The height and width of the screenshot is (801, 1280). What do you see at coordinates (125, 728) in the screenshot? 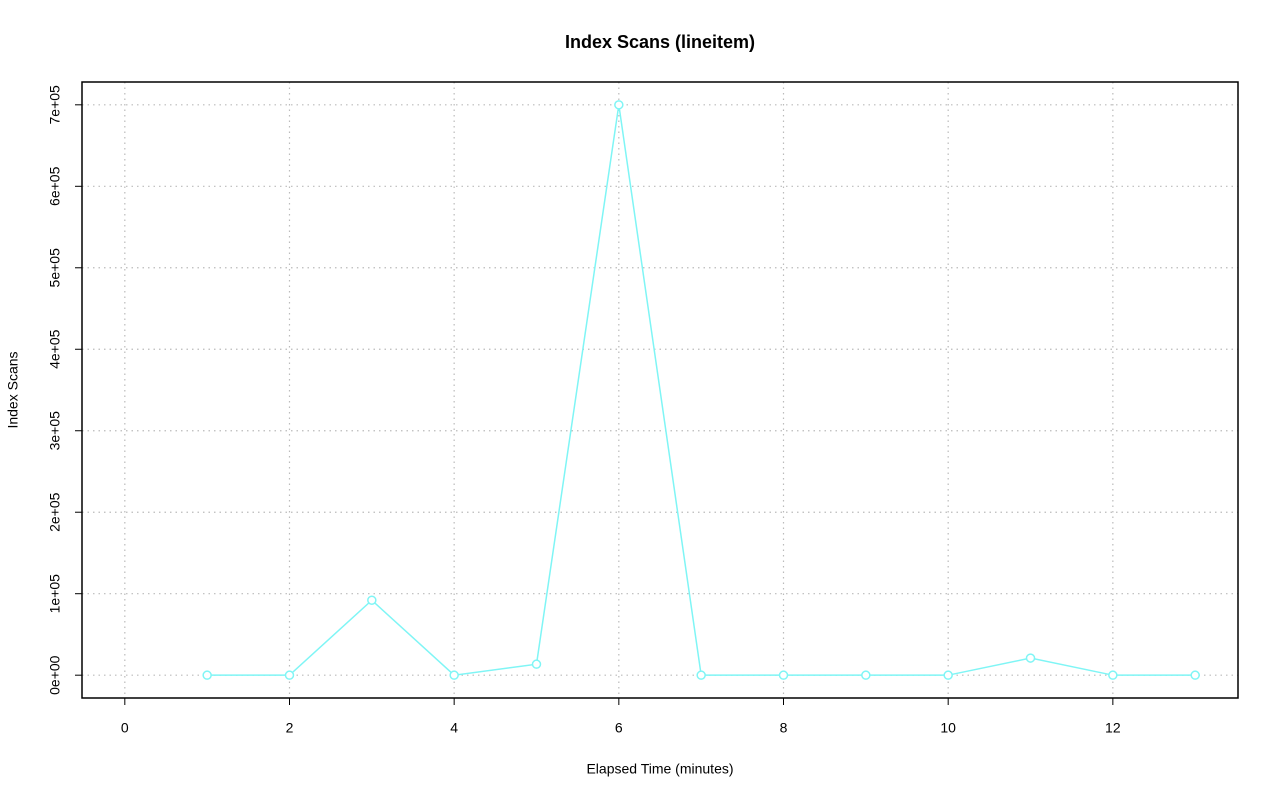
I see `x-tick-label: 0` at bounding box center [125, 728].